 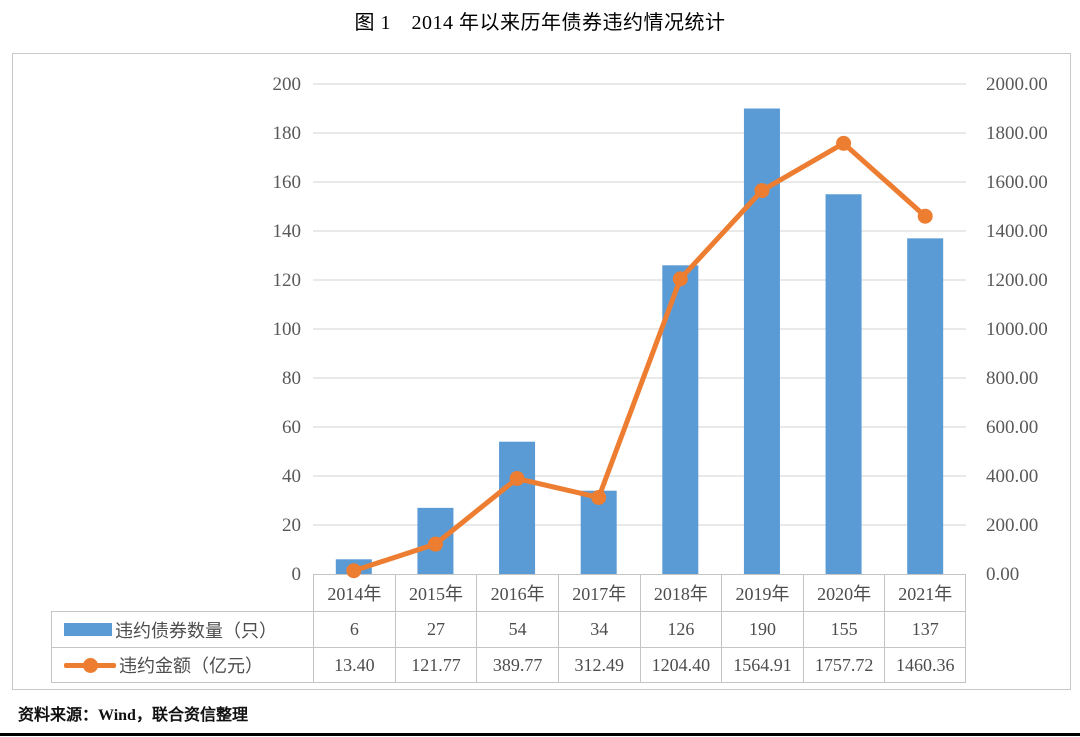 I want to click on year-cell-2018年: 2018年, so click(x=680, y=592).